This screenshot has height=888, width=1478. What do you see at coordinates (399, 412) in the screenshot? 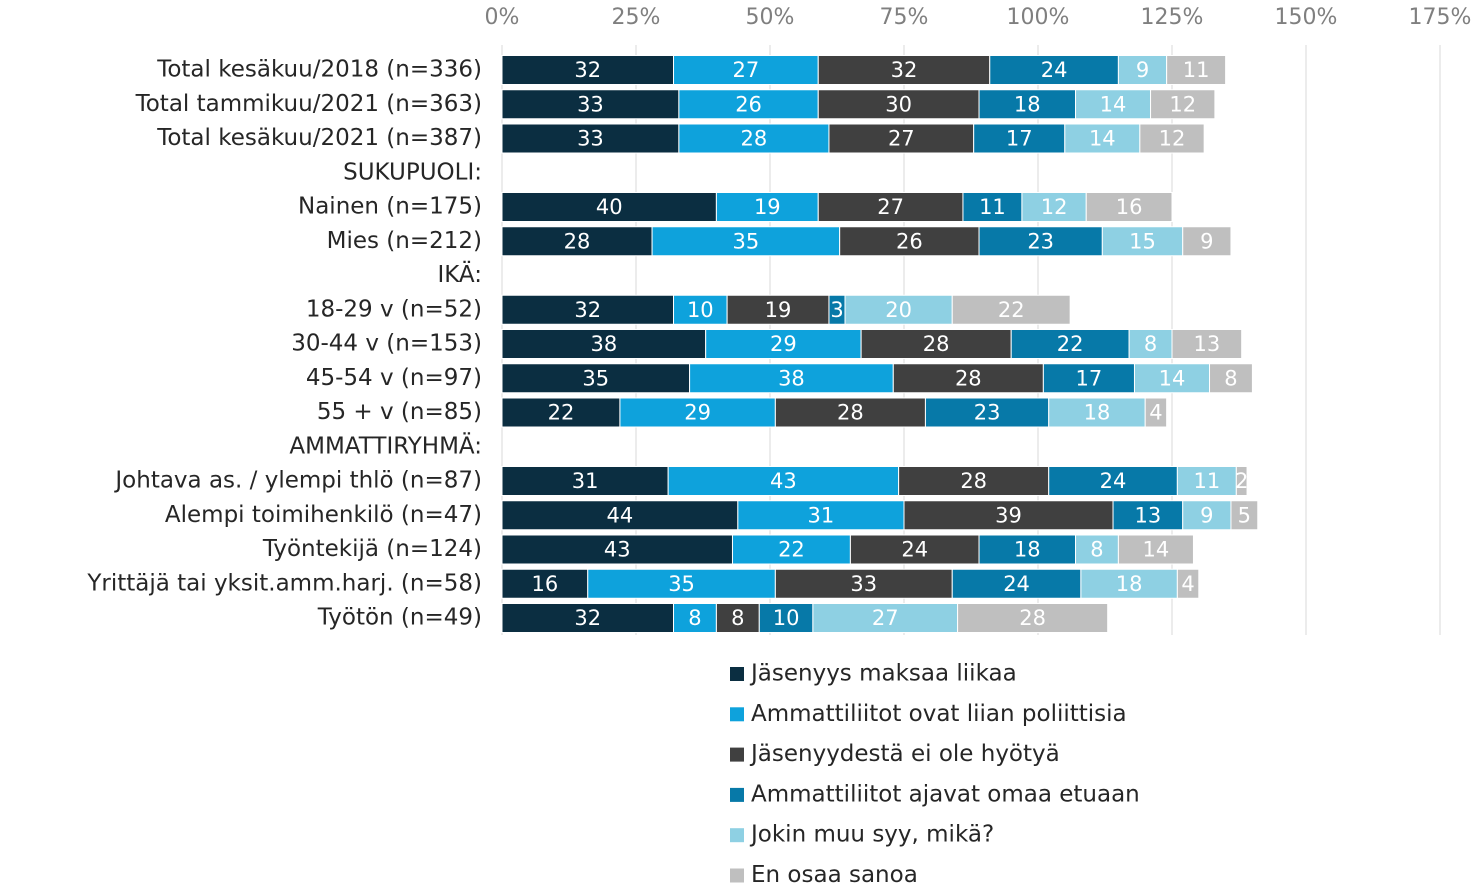
I see `y-tick-label: 55 + v (n=85)` at bounding box center [399, 412].